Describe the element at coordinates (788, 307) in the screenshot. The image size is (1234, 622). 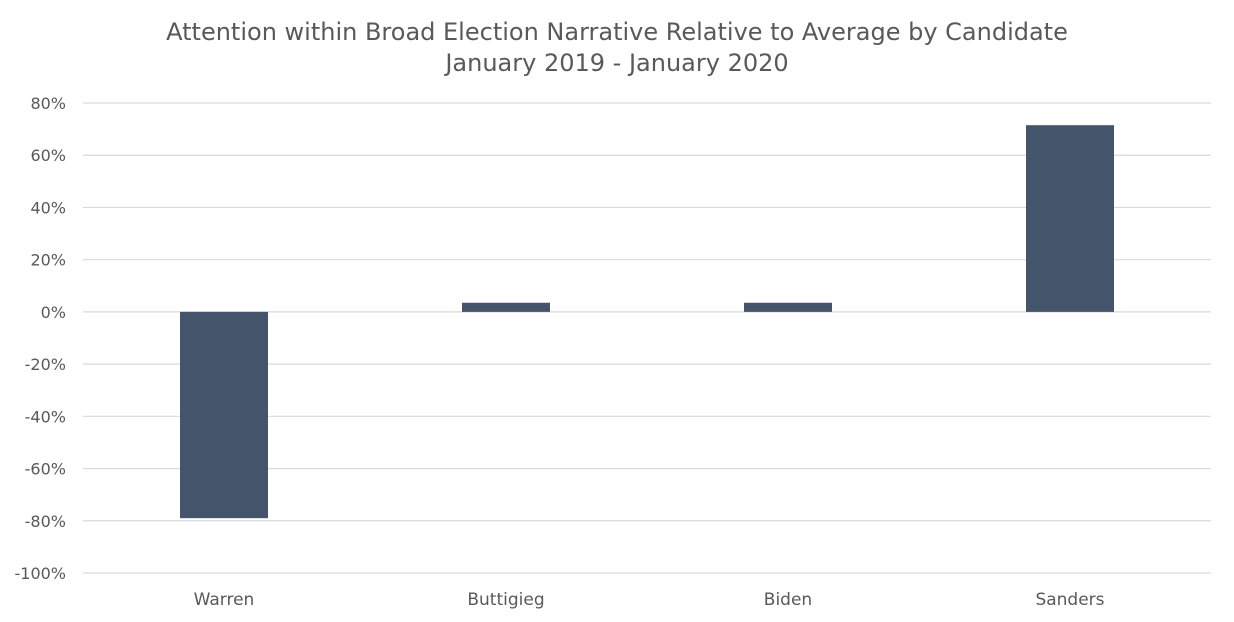
I see `bar-biden` at that location.